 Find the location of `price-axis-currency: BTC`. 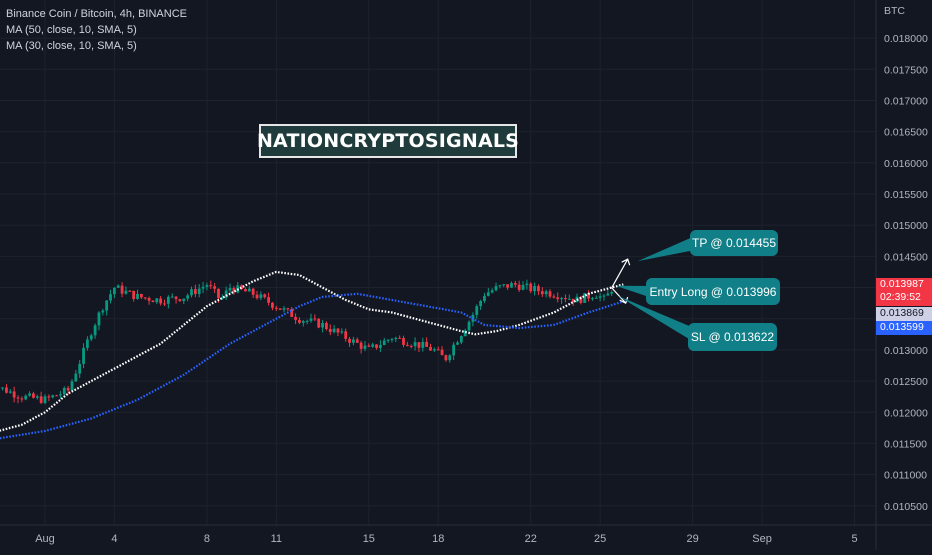

price-axis-currency: BTC is located at coordinates (894, 11).